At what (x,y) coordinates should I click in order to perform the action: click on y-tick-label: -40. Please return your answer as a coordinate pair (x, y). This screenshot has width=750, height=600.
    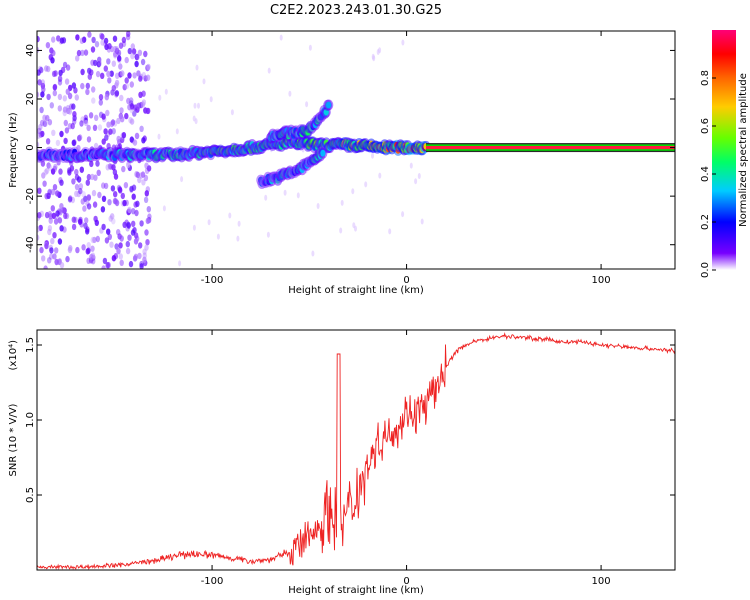
    Looking at the image, I should click on (30, 245).